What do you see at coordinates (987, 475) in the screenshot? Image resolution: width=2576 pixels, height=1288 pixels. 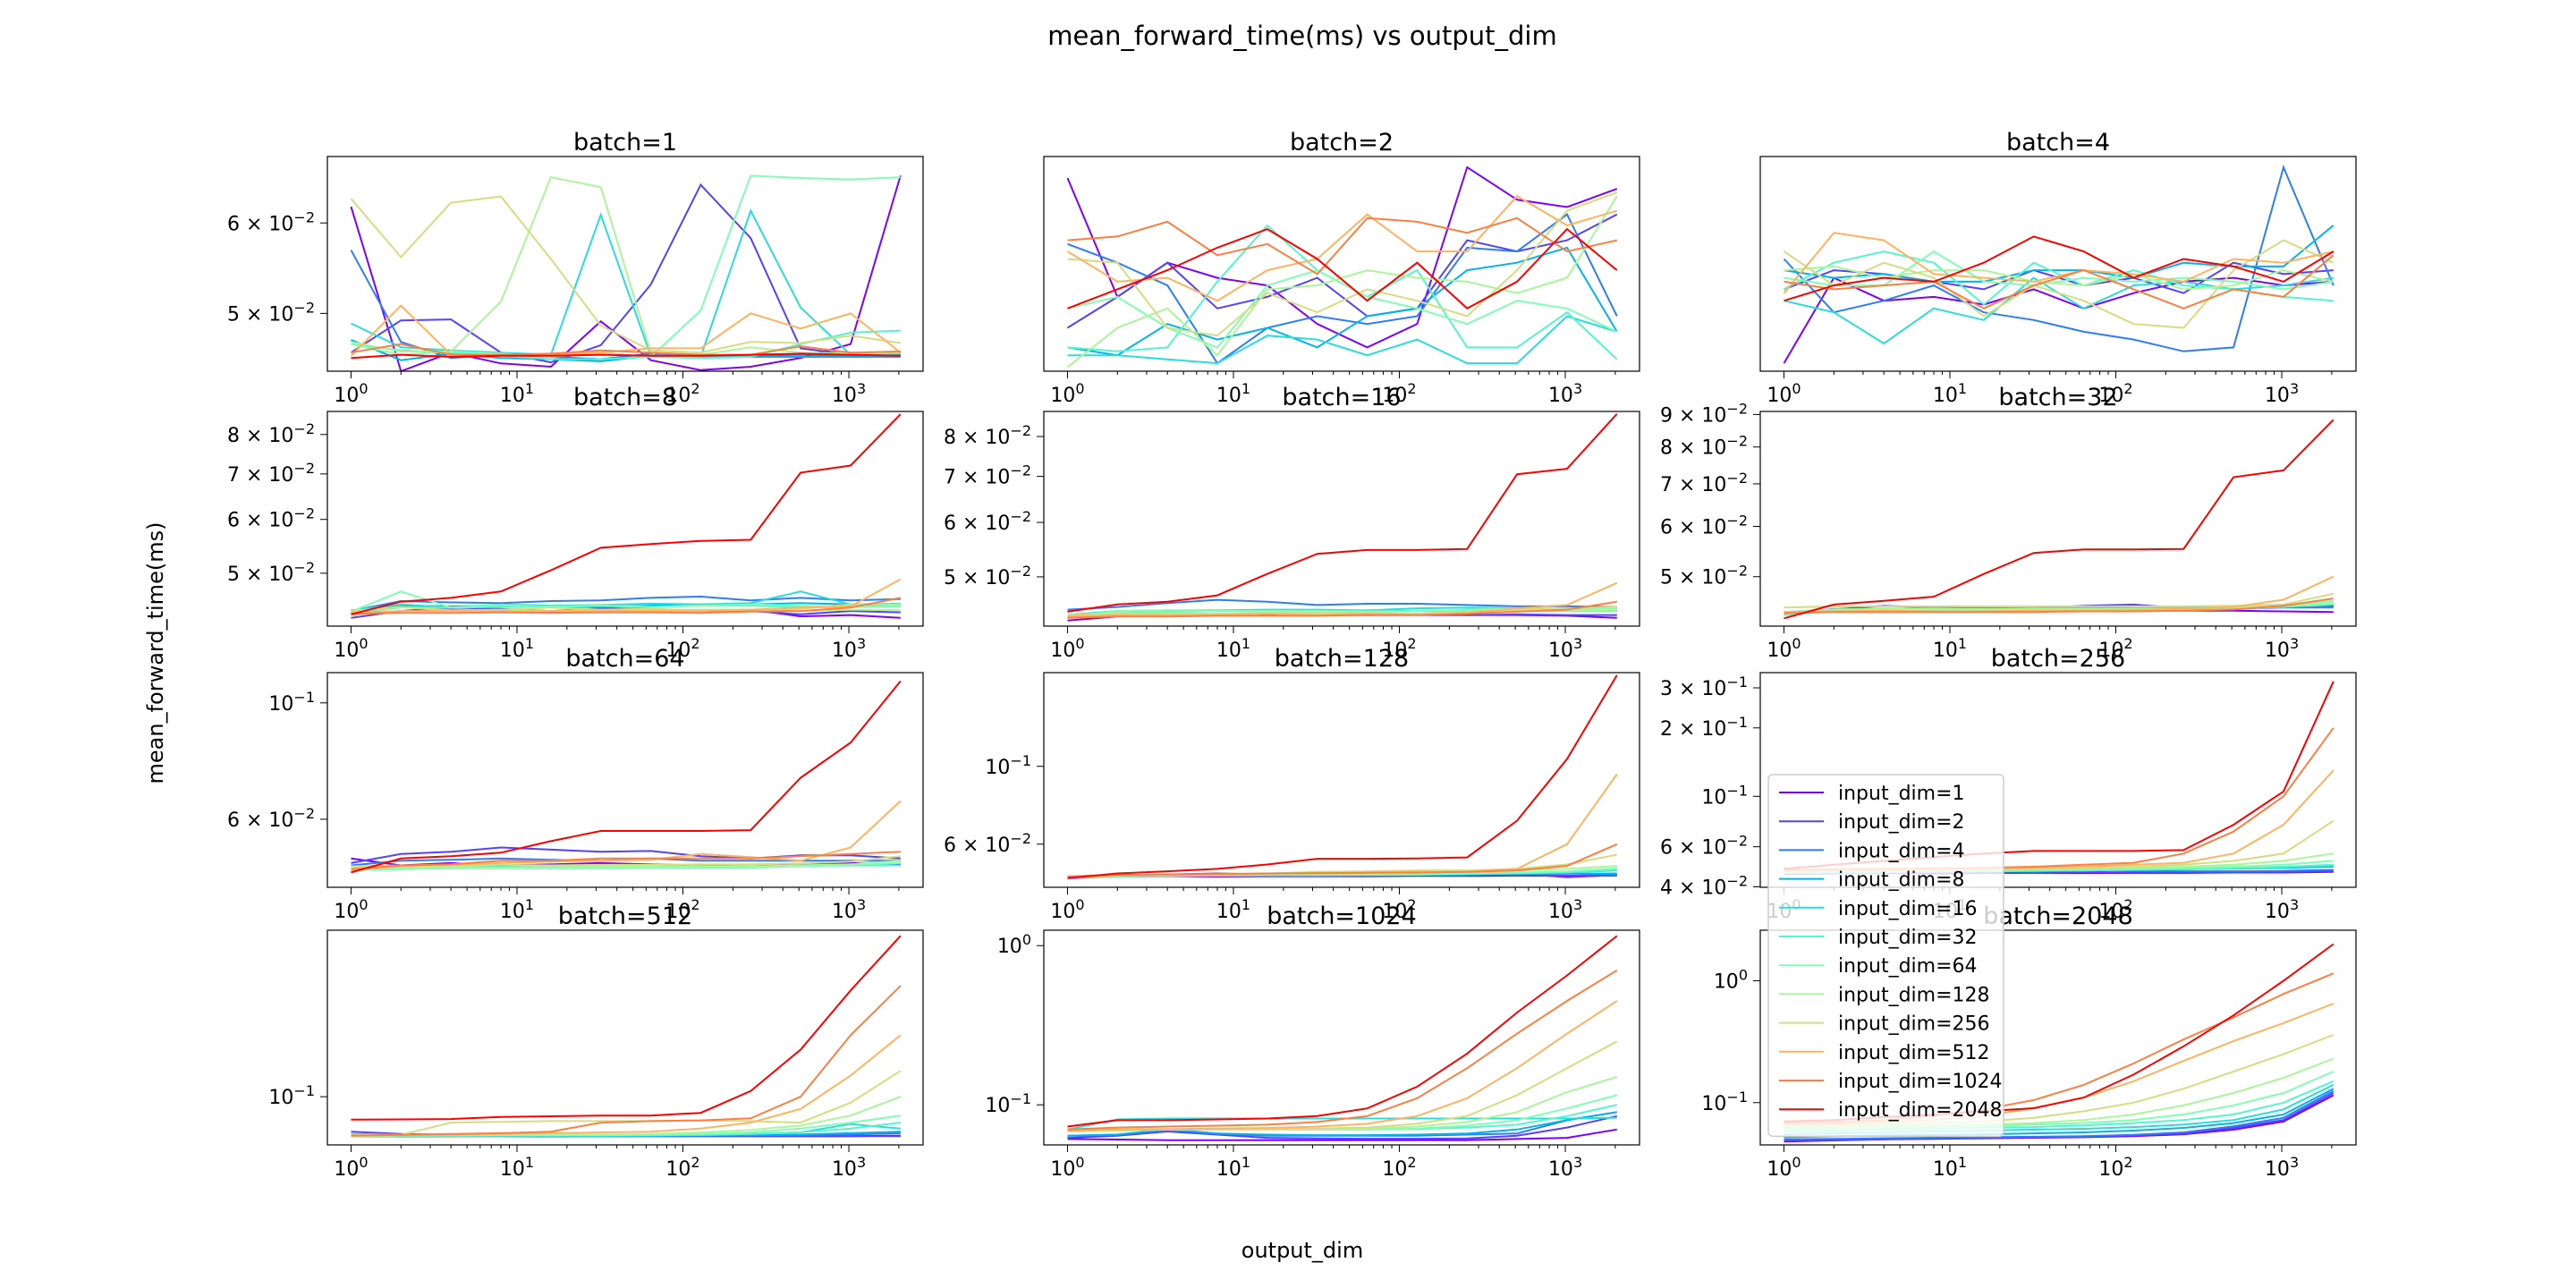 I see `y-tick-label: 7 × 10⁻²` at bounding box center [987, 475].